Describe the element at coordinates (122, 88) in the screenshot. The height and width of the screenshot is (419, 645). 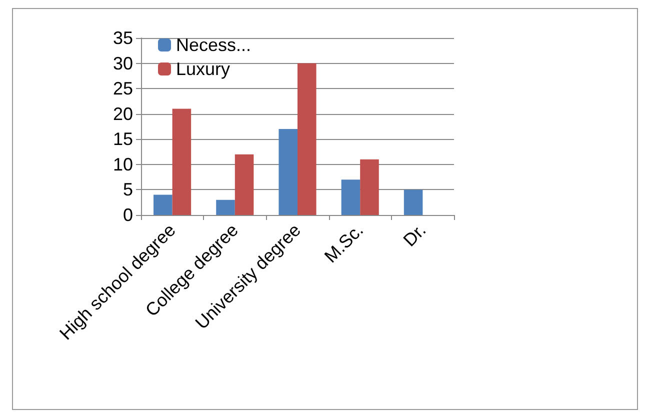
I see `y-tick-label: 25` at that location.